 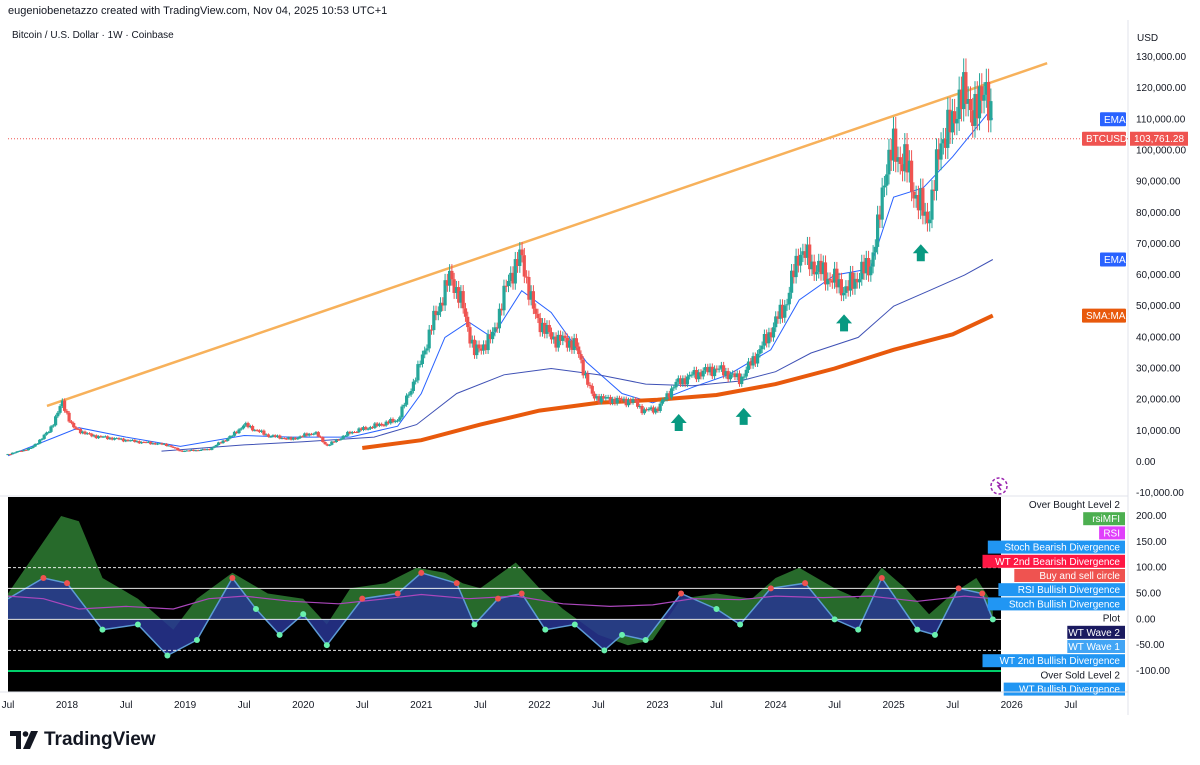 I want to click on price-label-smama: SMA:MA, so click(x=1104, y=315).